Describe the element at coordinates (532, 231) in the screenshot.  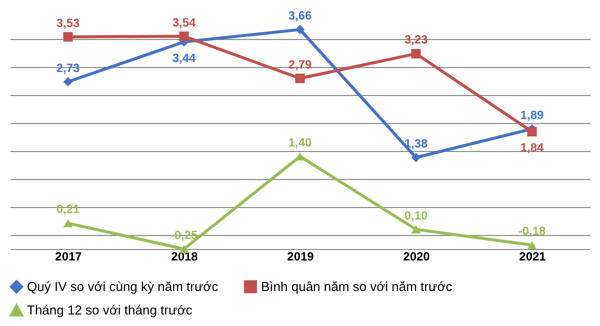
I see `data-label: -0,18` at that location.